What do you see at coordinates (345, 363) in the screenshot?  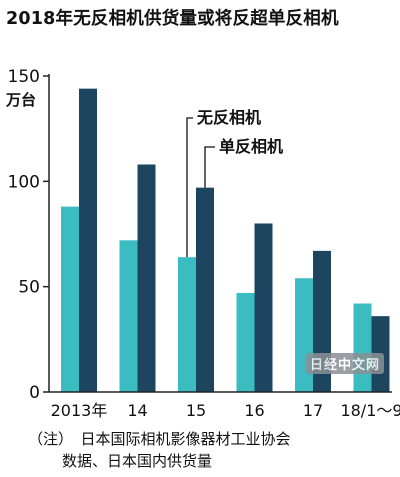 I see `watermark-logo: 日经中文网` at bounding box center [345, 363].